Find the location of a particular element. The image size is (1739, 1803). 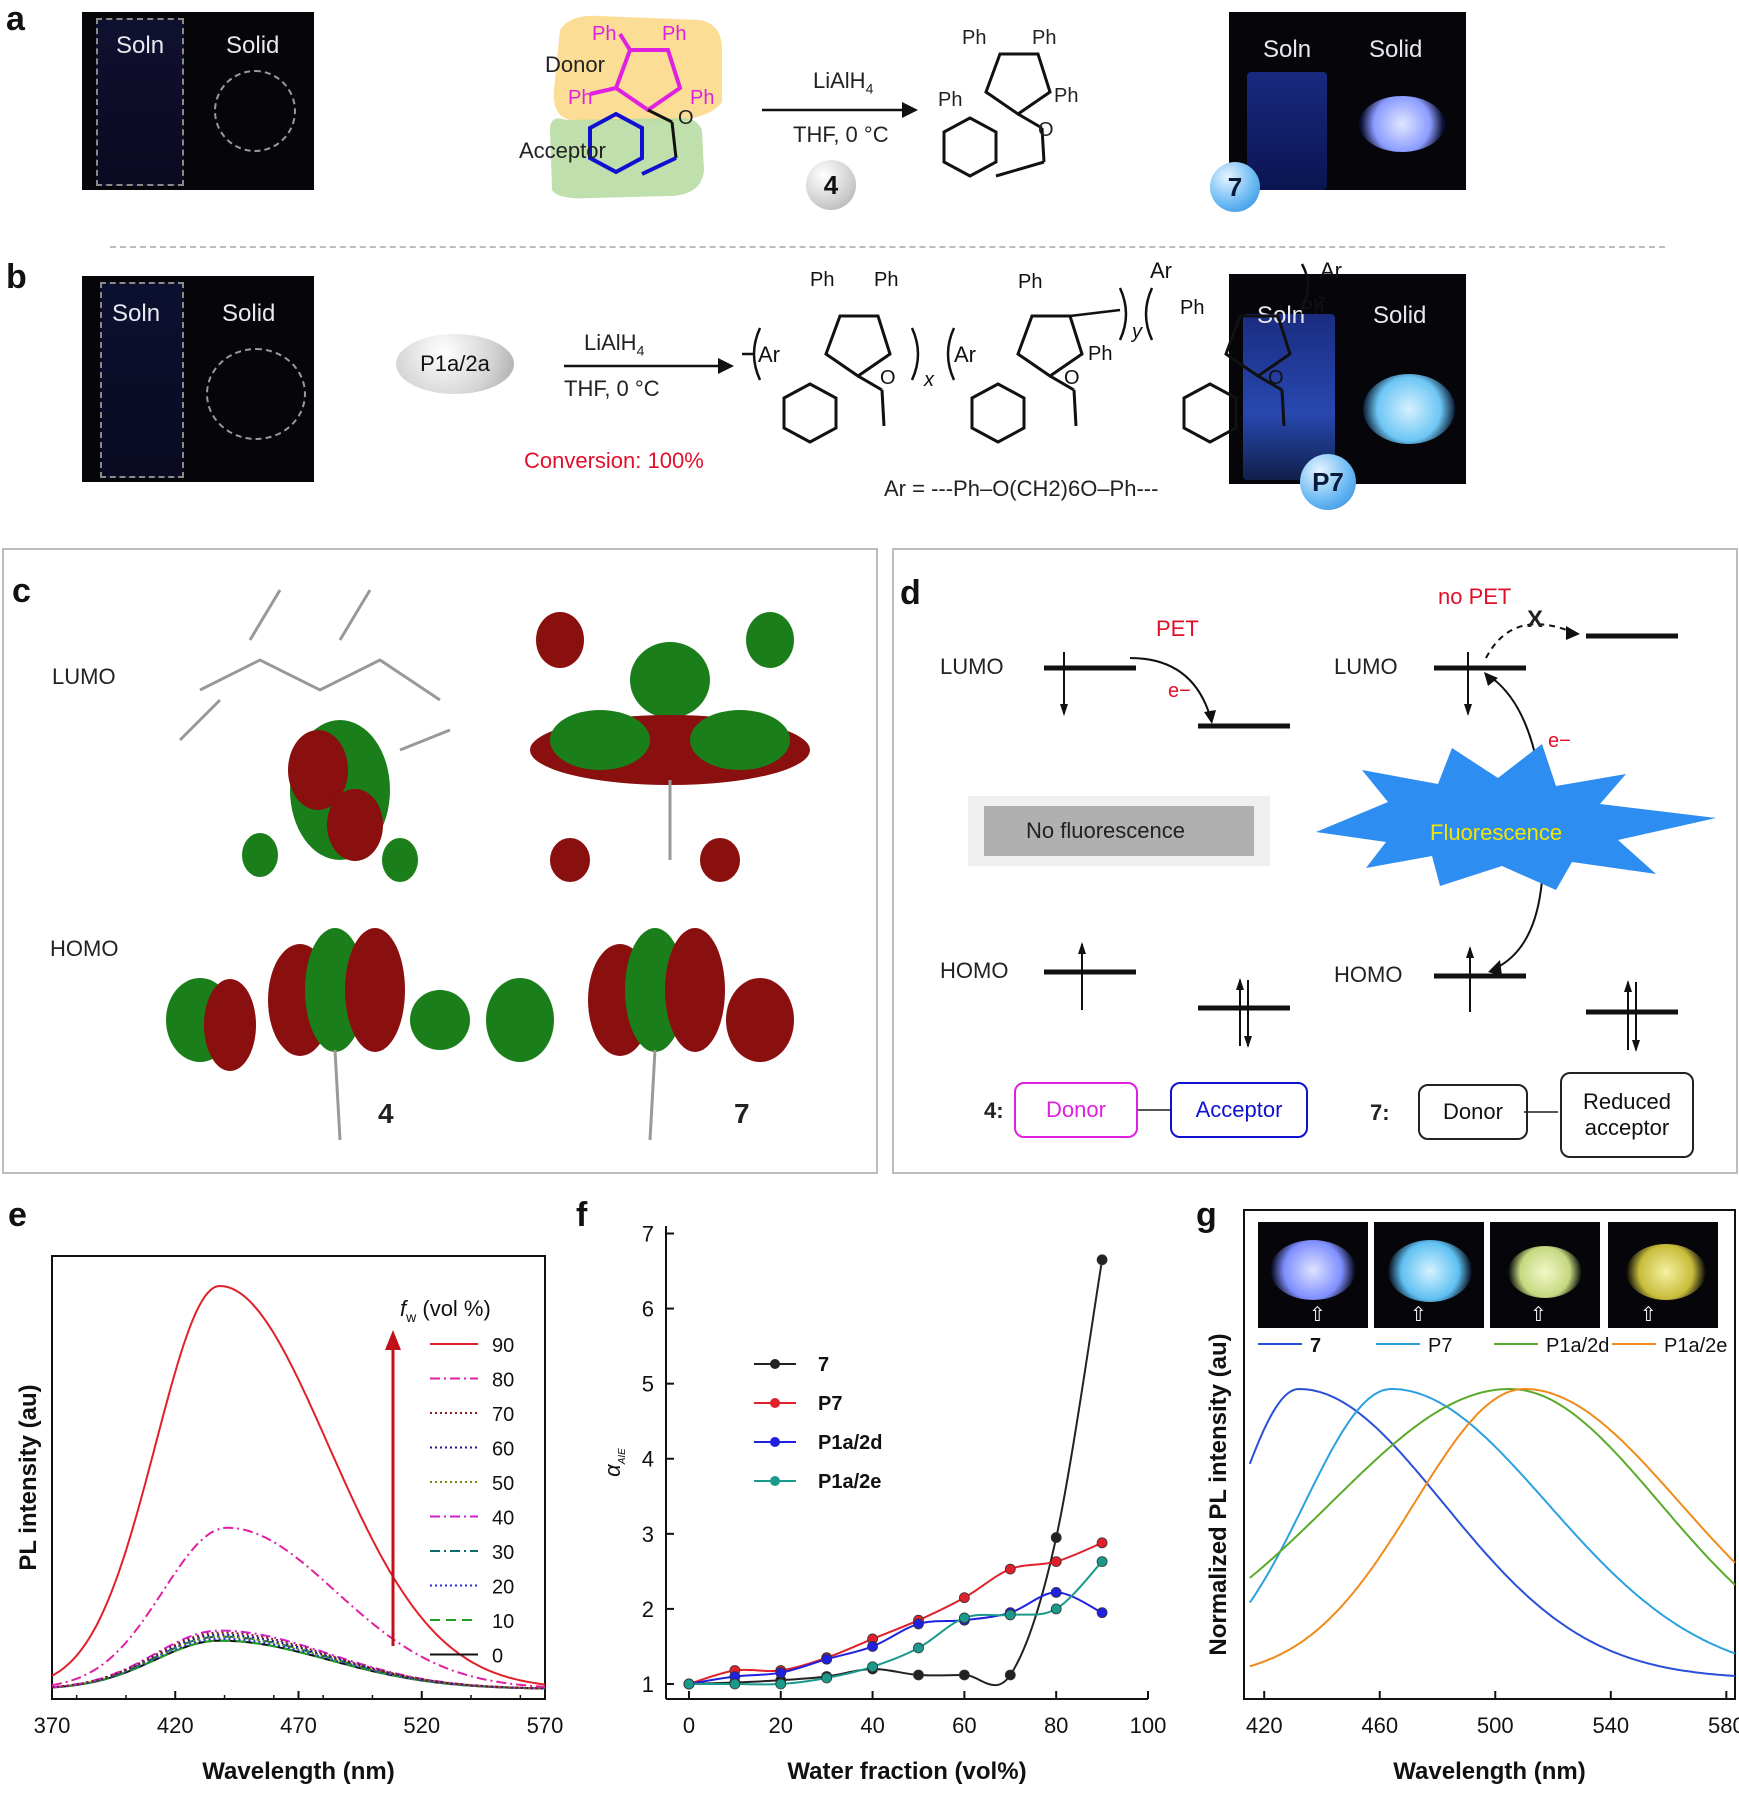

reduced-acceptor-box-7: Reduced acceptor is located at coordinates (1627, 1115).